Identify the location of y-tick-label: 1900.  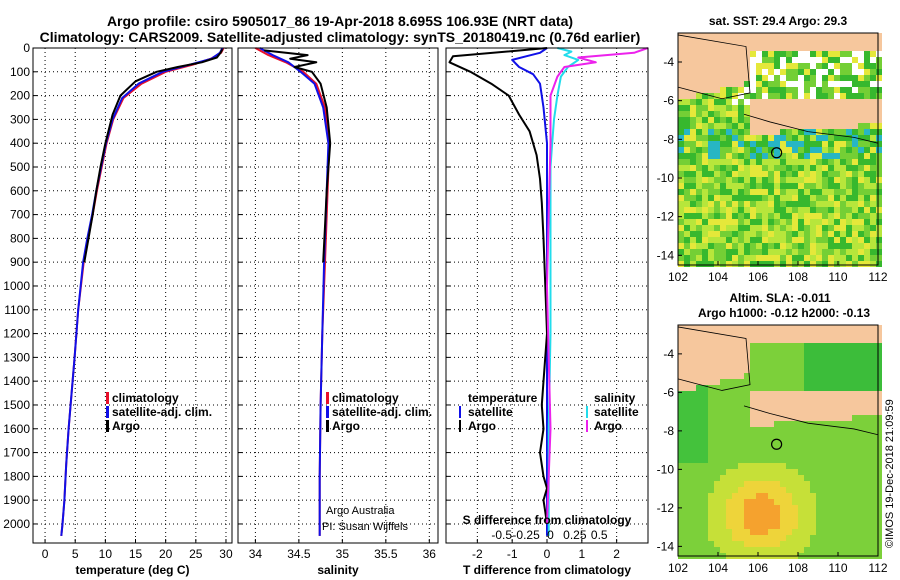
(16, 500).